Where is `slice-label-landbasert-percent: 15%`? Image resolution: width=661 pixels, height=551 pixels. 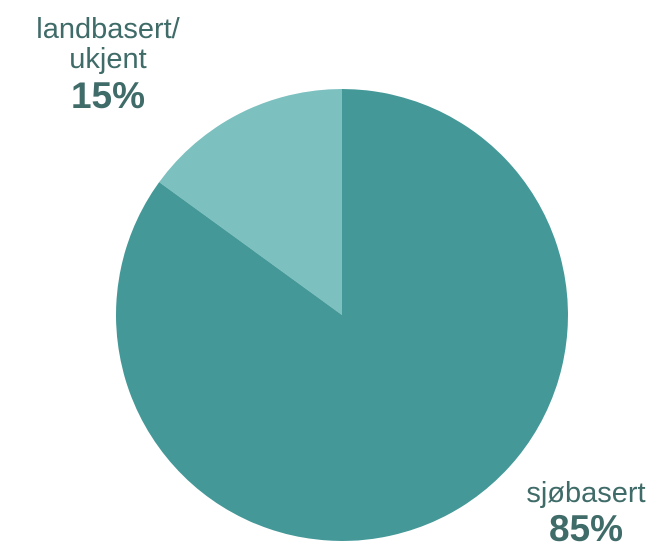 slice-label-landbasert-percent: 15% is located at coordinates (108, 95).